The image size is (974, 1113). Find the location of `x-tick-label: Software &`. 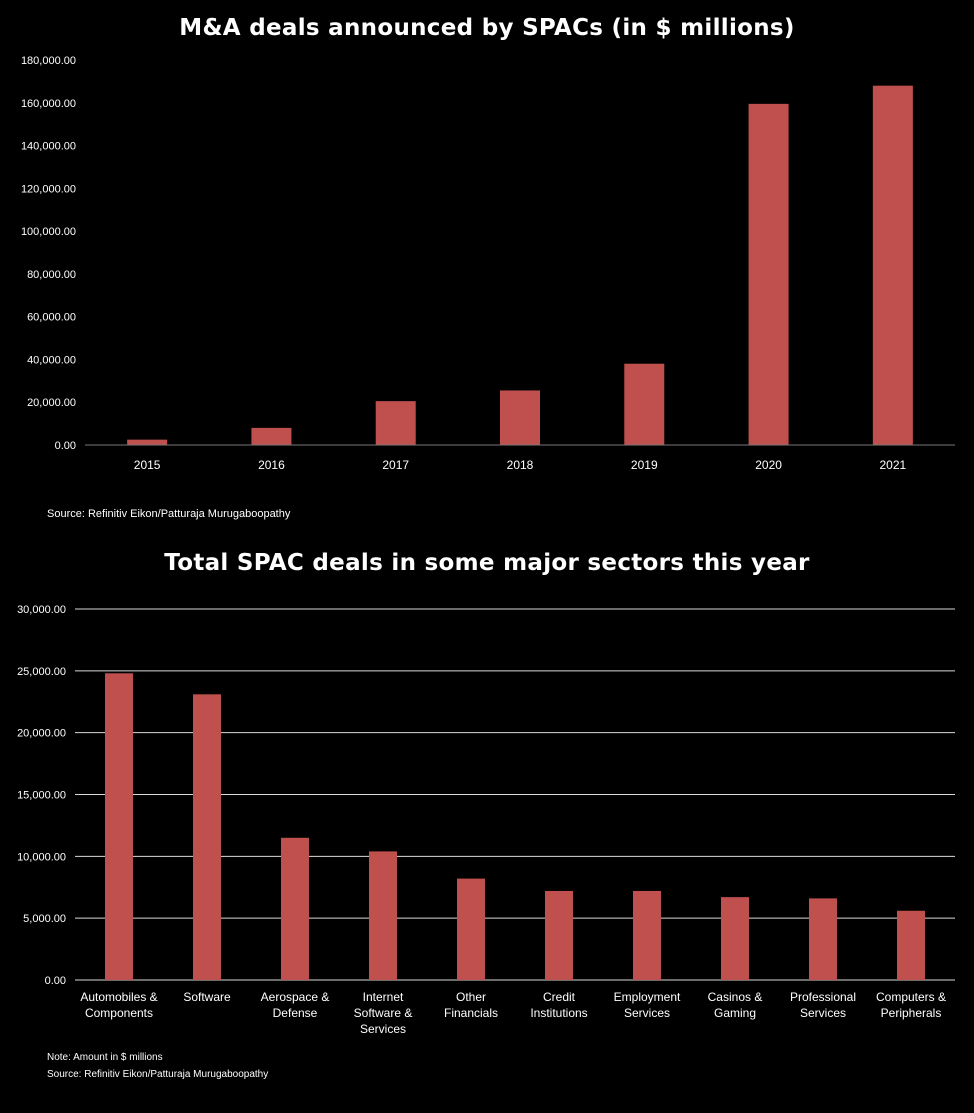

x-tick-label: Software & is located at coordinates (383, 1013).